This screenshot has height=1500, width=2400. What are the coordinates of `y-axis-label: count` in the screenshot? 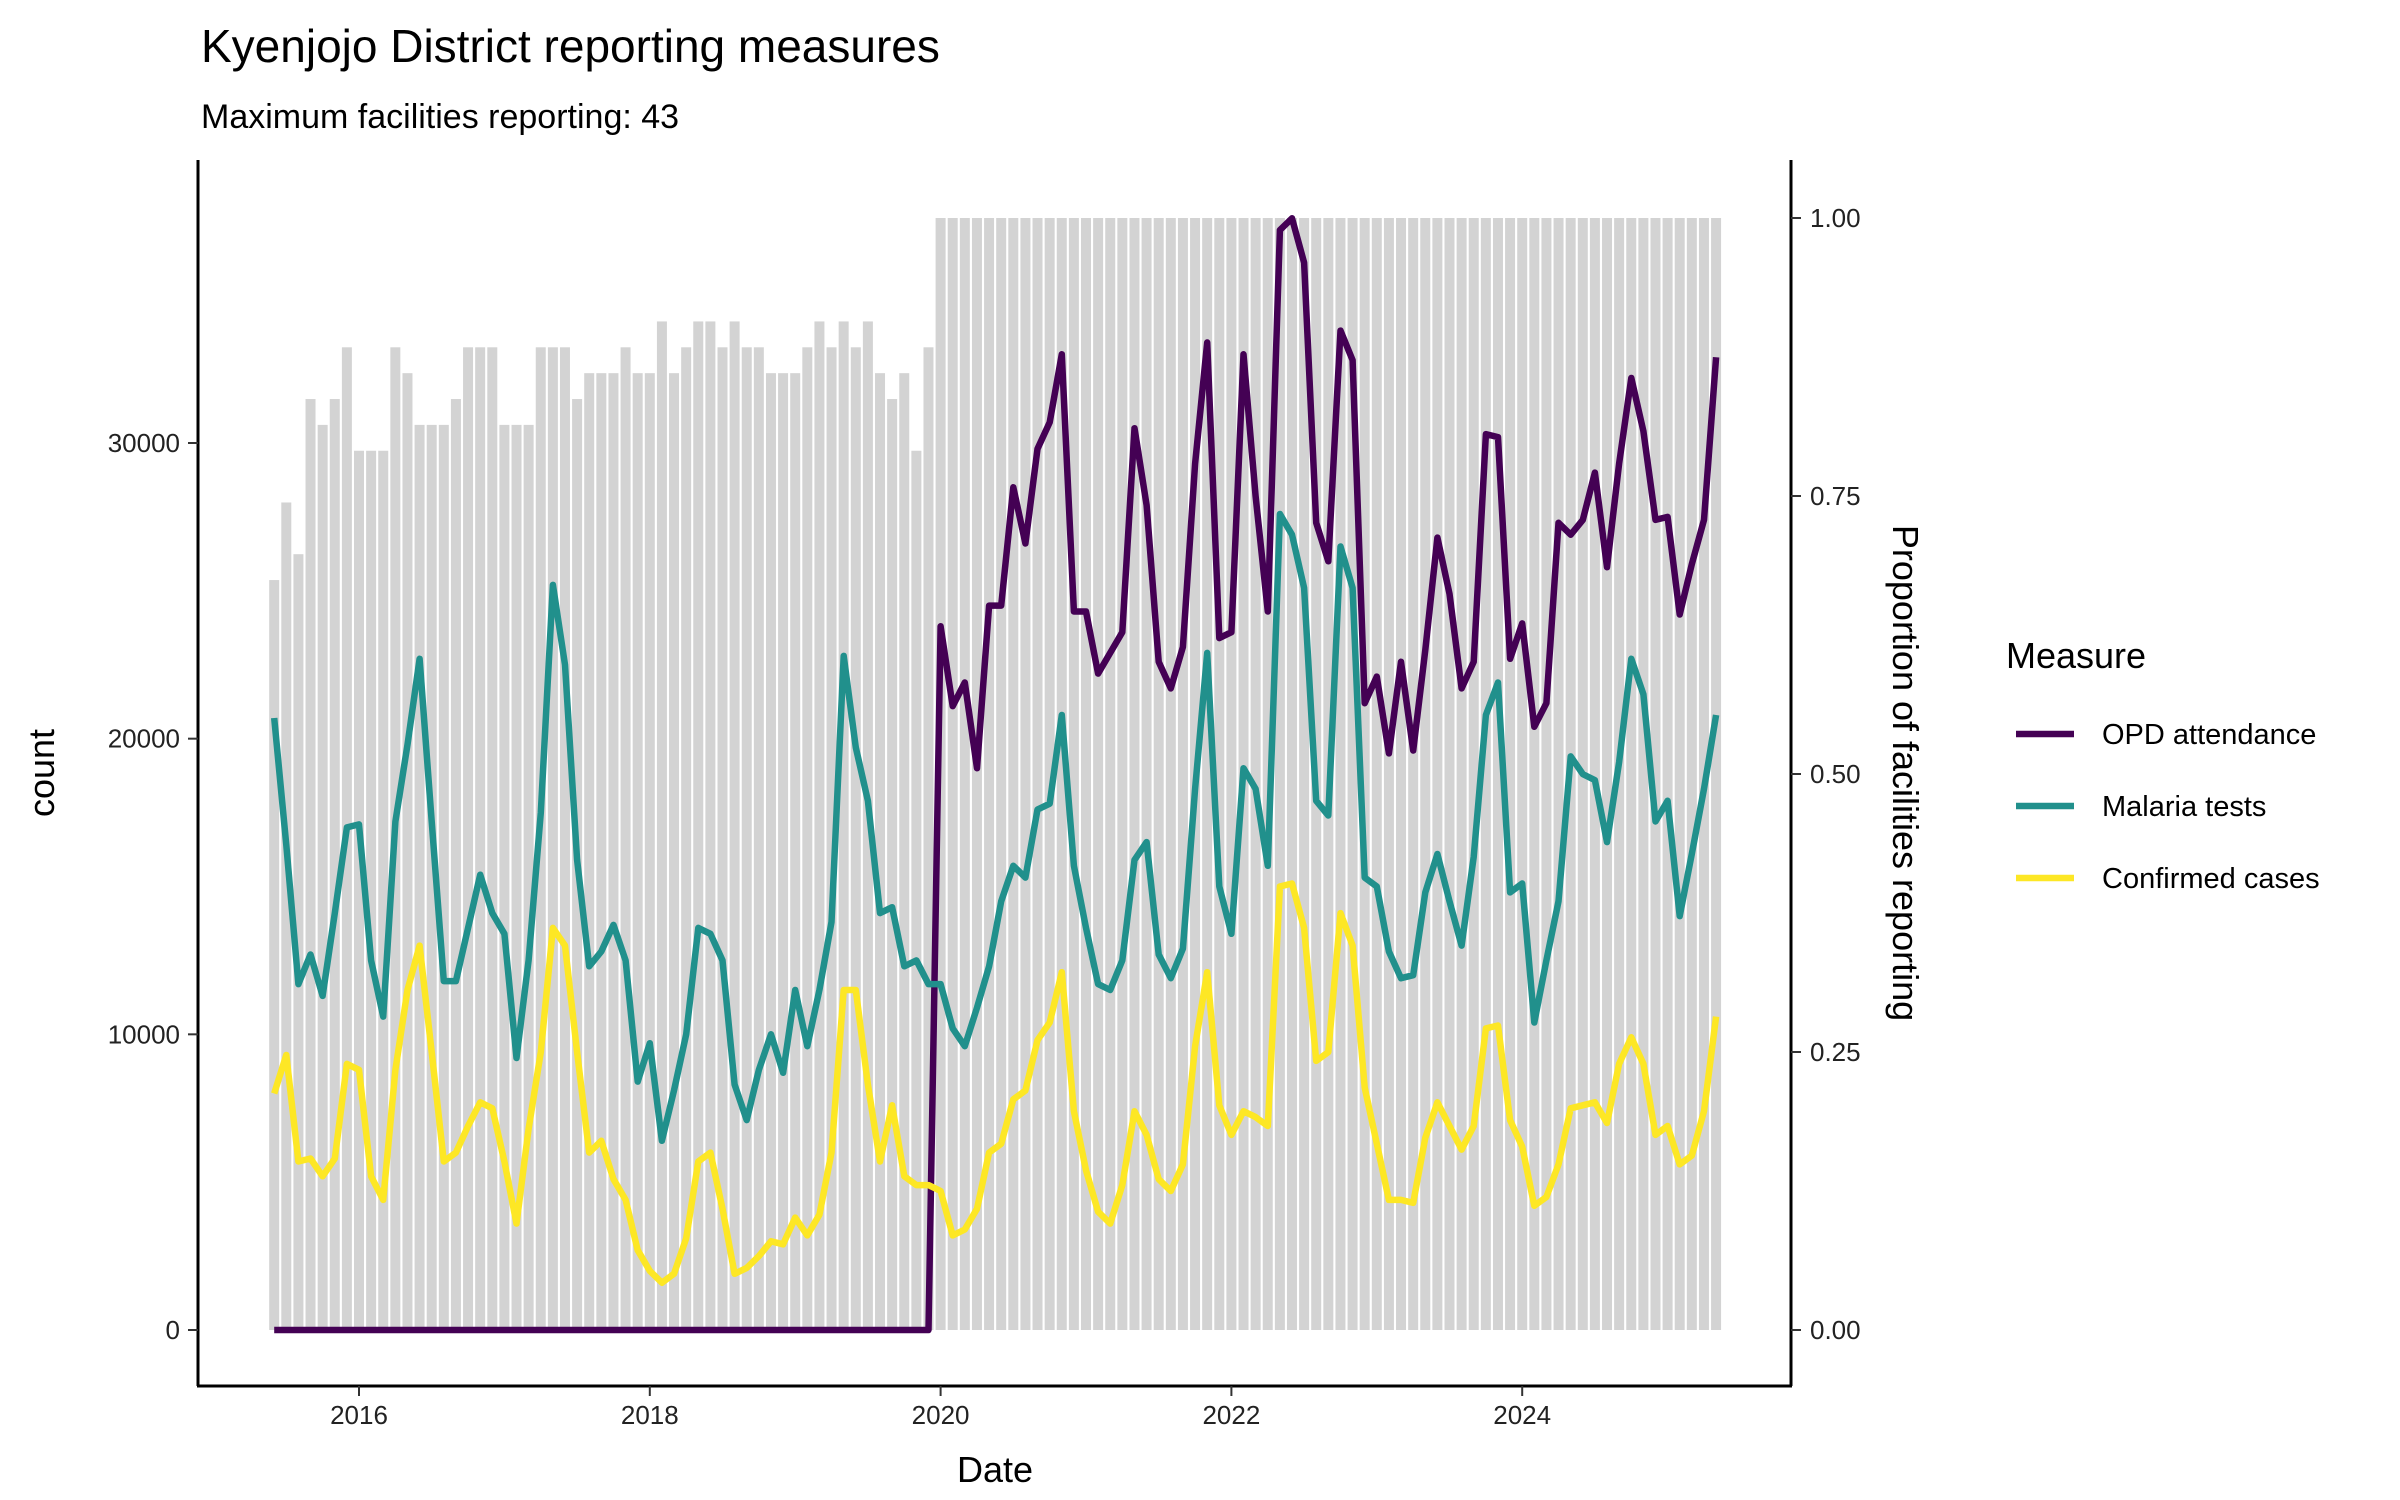 It's located at (41, 773).